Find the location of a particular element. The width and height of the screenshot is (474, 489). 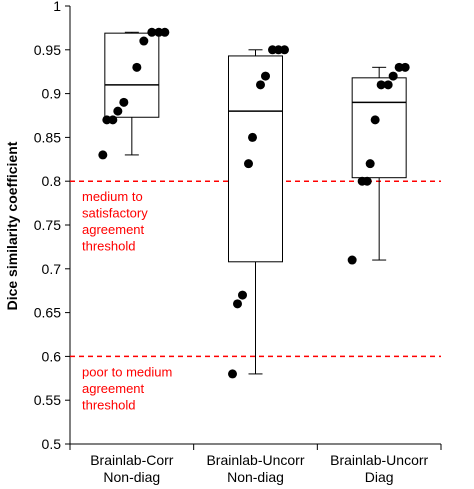

y-tick-label: 0.6 is located at coordinates (52, 356).